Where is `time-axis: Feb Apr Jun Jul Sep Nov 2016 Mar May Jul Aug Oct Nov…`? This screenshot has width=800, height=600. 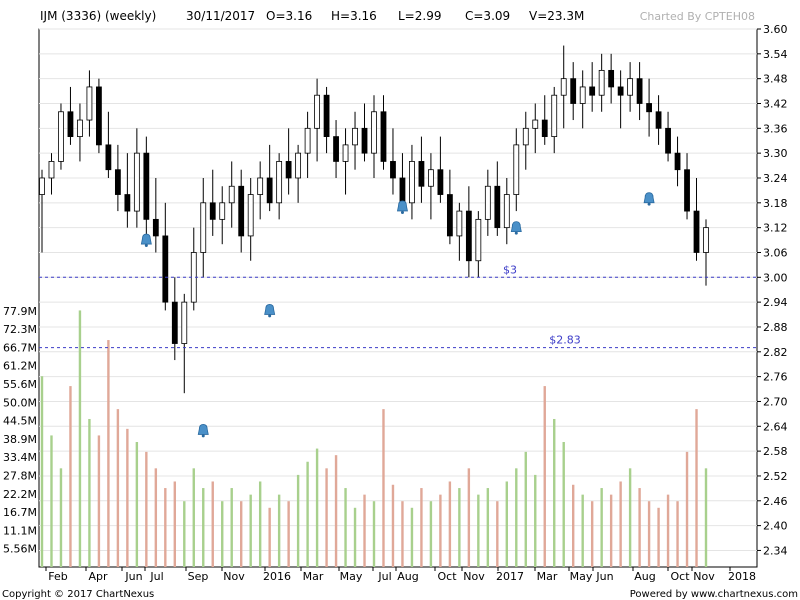
time-axis: Feb Apr Jun Jul Sep Nov 2016 Mar May Jul Aug Oct Nov… is located at coordinates (400, 575).